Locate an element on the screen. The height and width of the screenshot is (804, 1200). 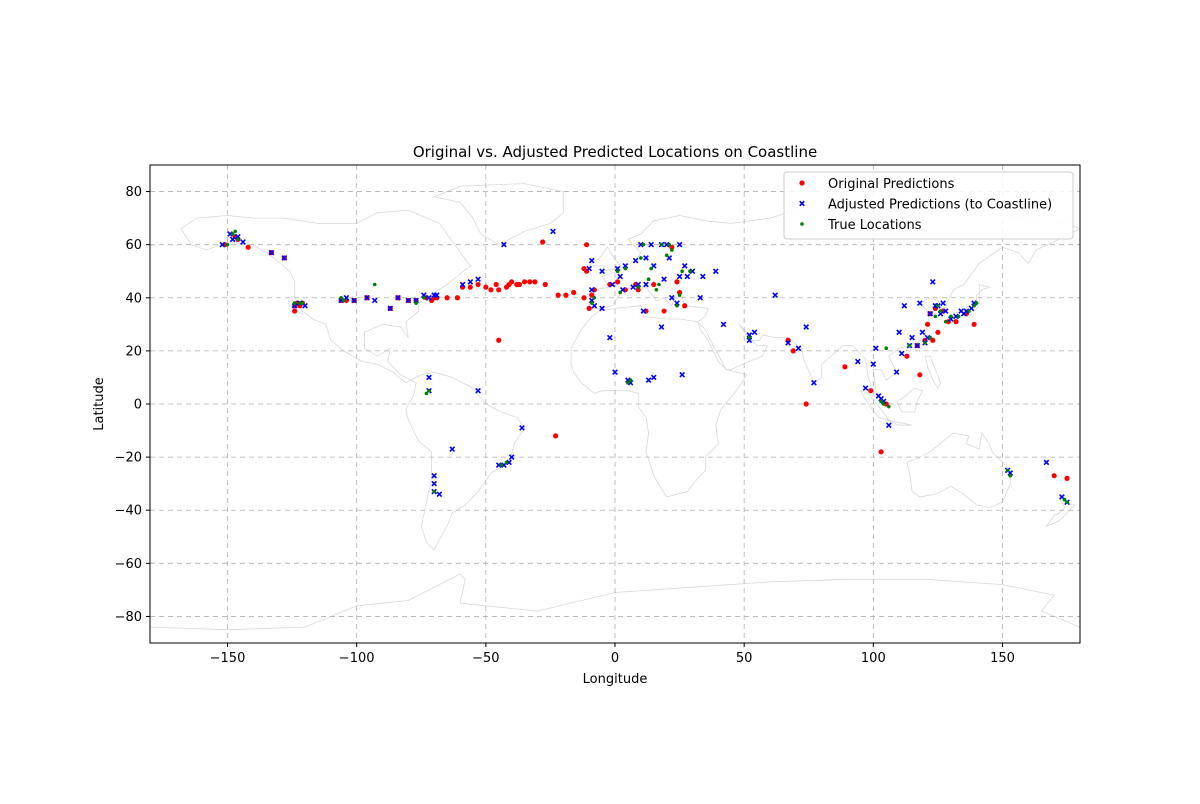
y-tick-label: −40 is located at coordinates (128, 511).